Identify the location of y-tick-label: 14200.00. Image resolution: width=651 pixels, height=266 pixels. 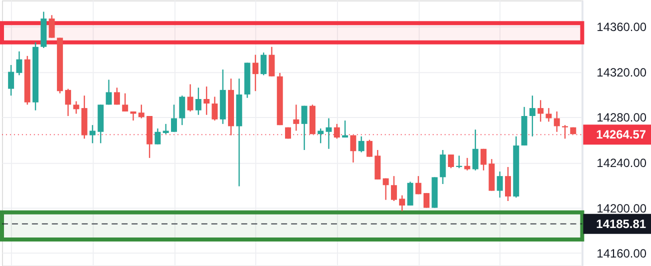
(621, 208).